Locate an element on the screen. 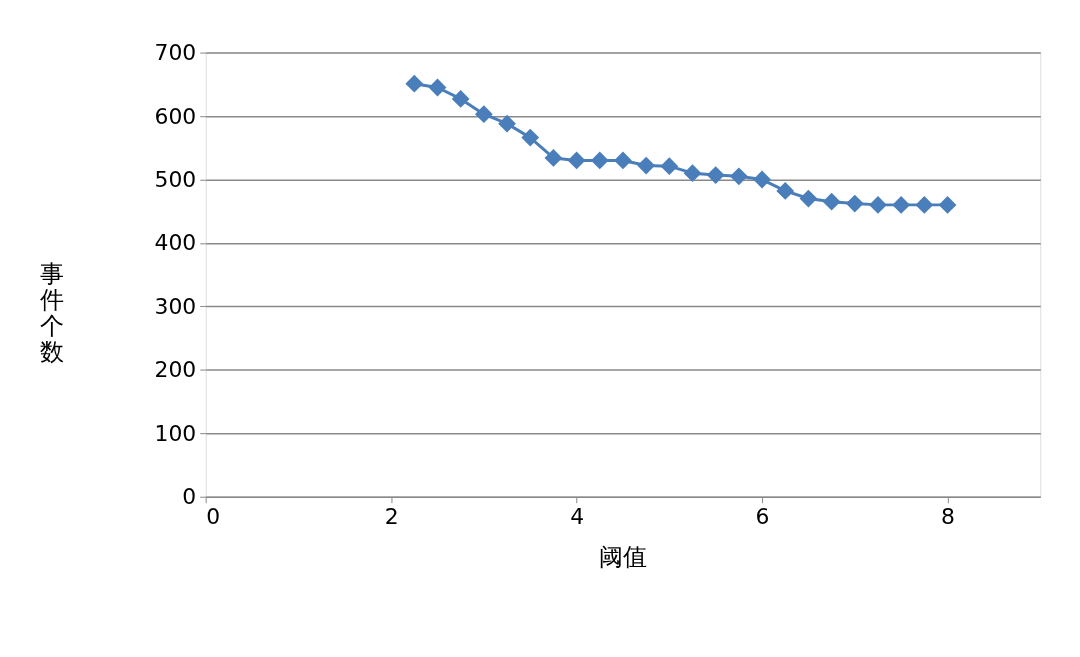 This screenshot has height=657, width=1080. y-tick-label: 500 is located at coordinates (175, 179).